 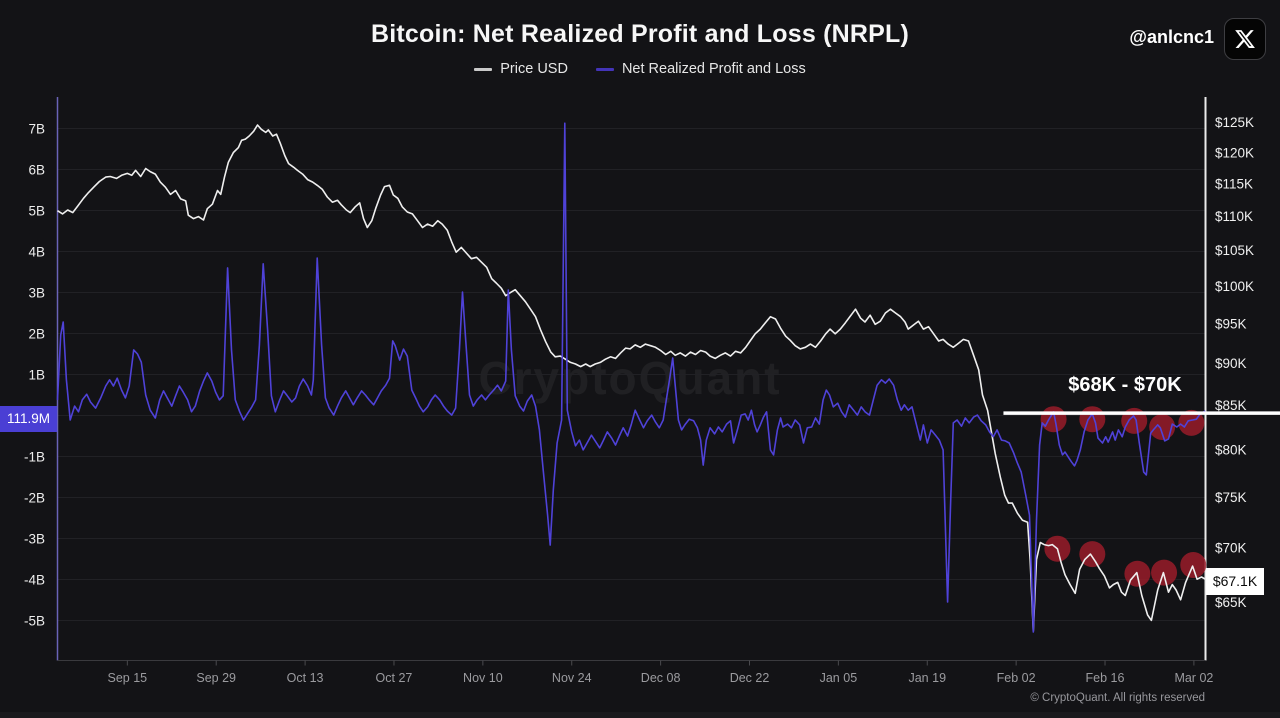 I want to click on left-axis-tick-label: 4B, so click(x=36, y=252).